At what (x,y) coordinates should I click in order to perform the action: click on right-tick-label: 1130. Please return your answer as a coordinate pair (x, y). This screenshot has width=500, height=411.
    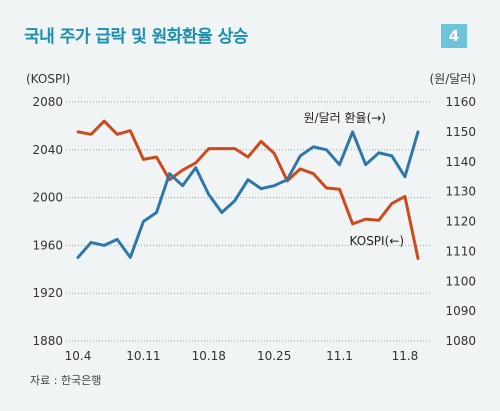
    Looking at the image, I should click on (460, 192).